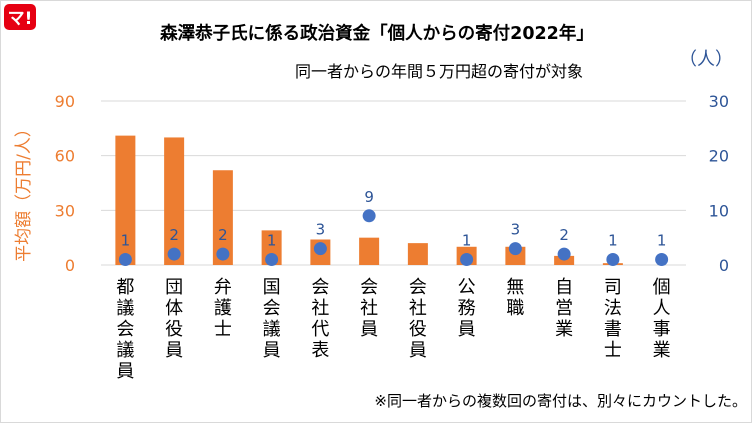 This screenshot has width=752, height=423. Describe the element at coordinates (377, 33) in the screenshot. I see `chart-title: 森澤恭子氏に係る政治資金「個人からの寄付2022年」` at that location.